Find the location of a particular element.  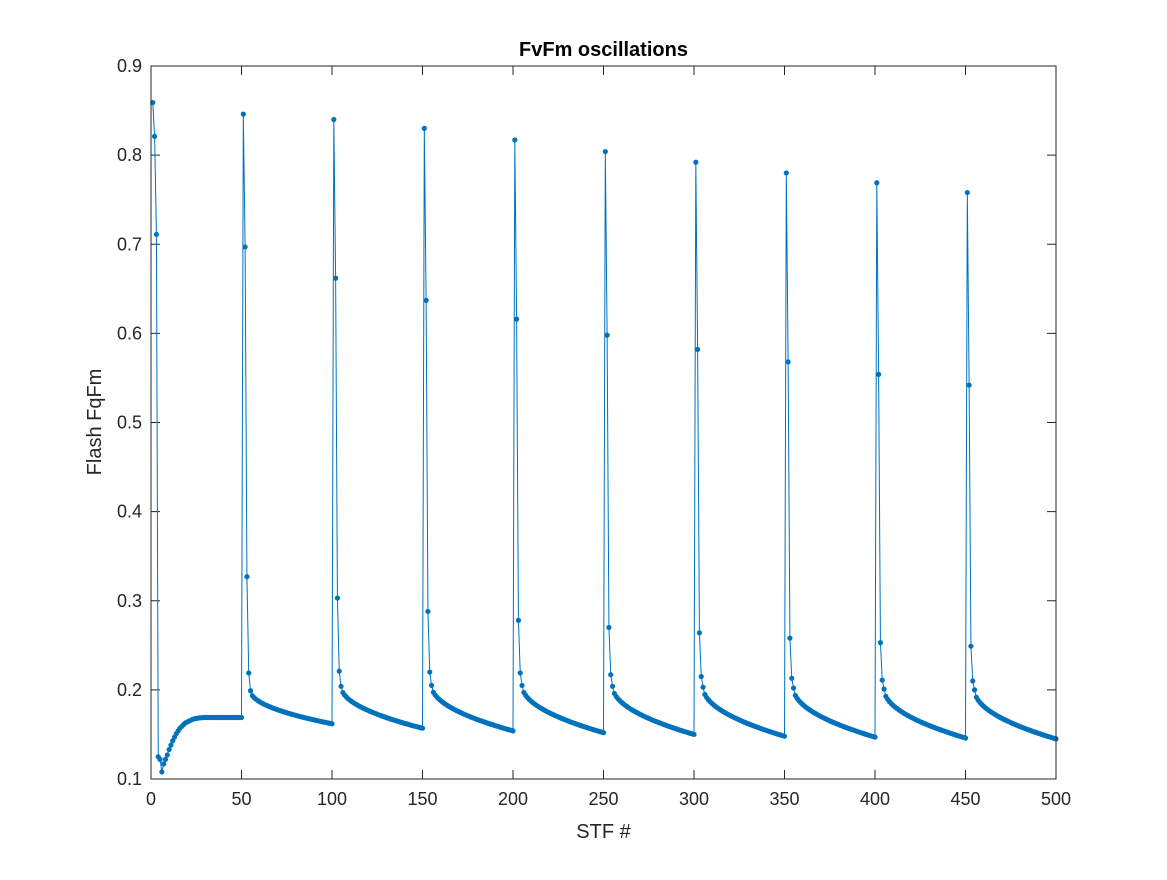

x-tick-label: 300 is located at coordinates (694, 799).